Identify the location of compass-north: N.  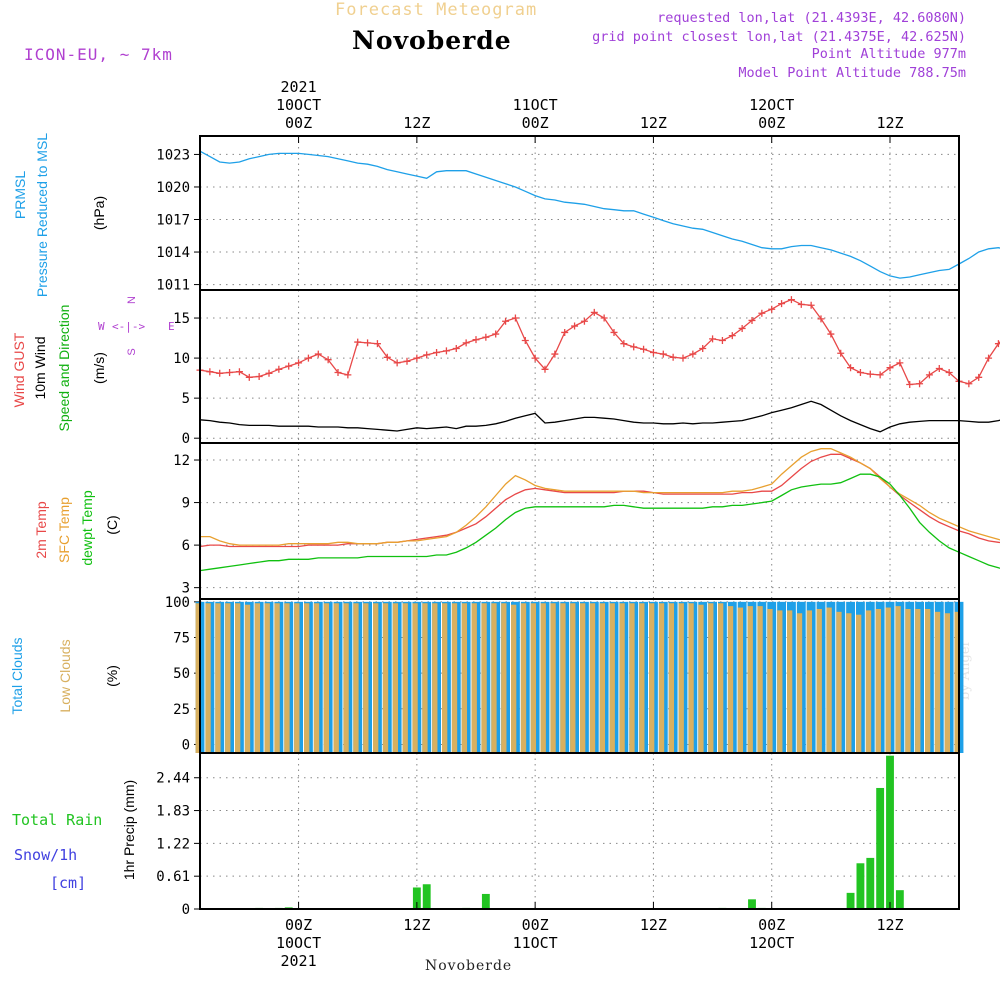
(132, 300).